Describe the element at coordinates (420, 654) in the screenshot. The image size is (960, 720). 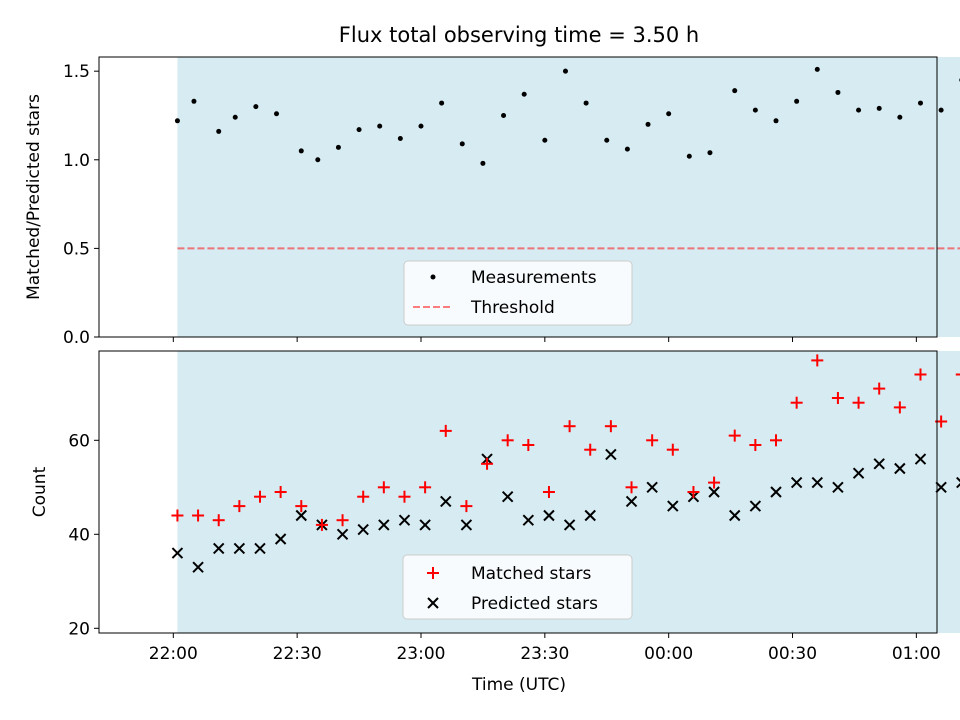
I see `count-x-tick-label: 23:00` at that location.